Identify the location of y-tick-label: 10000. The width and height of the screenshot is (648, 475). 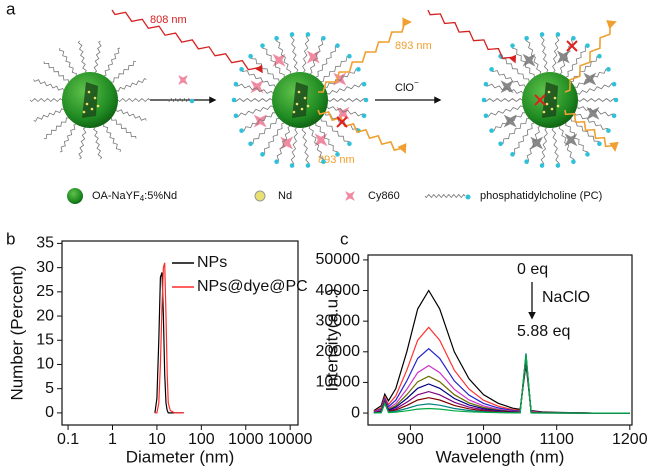
(338, 382).